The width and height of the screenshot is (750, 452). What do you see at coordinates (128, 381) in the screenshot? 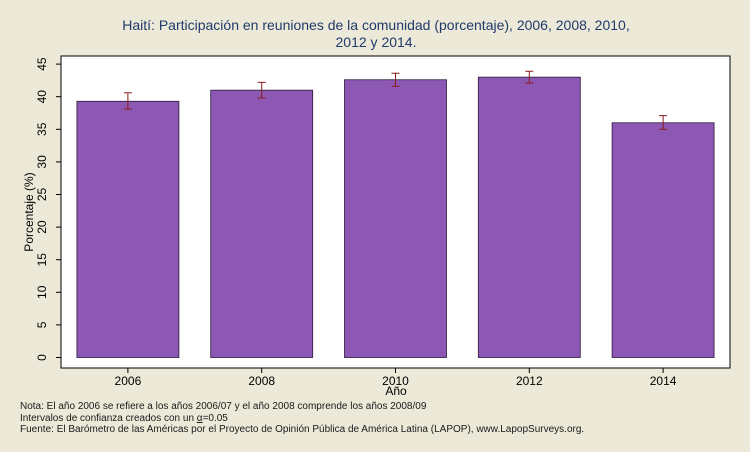
I see `x-tick-label-2006: 2006` at bounding box center [128, 381].